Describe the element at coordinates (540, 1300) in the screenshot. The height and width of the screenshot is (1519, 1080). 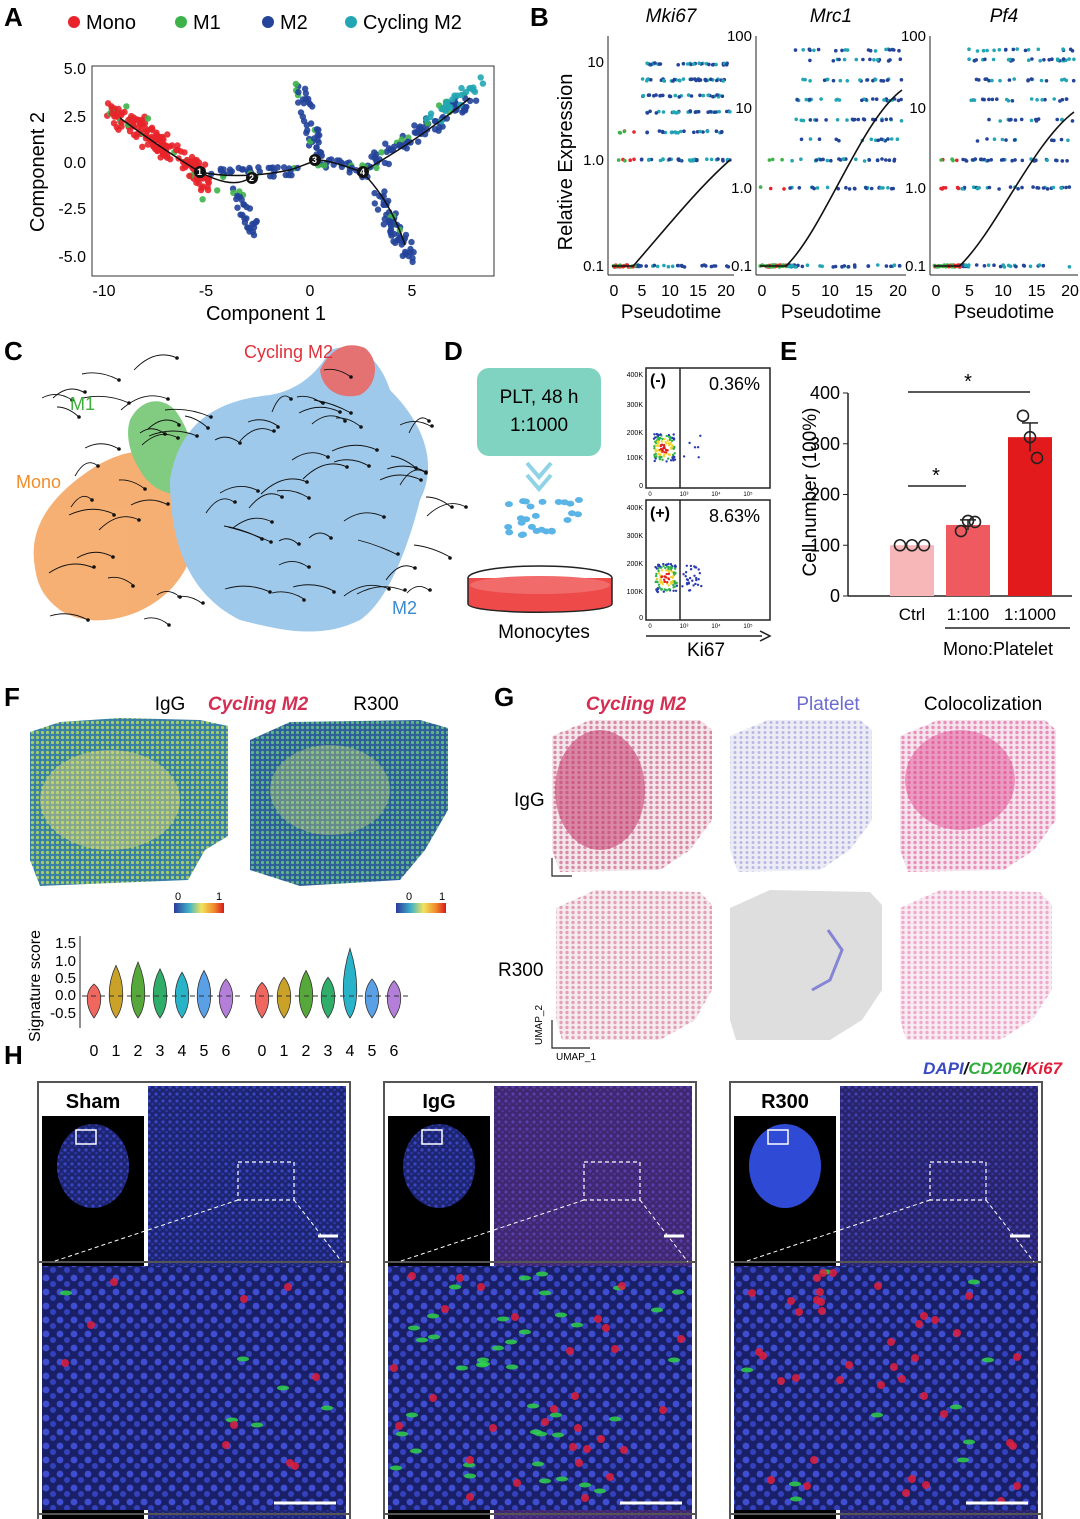
I see `h-block-igg: IgG` at that location.